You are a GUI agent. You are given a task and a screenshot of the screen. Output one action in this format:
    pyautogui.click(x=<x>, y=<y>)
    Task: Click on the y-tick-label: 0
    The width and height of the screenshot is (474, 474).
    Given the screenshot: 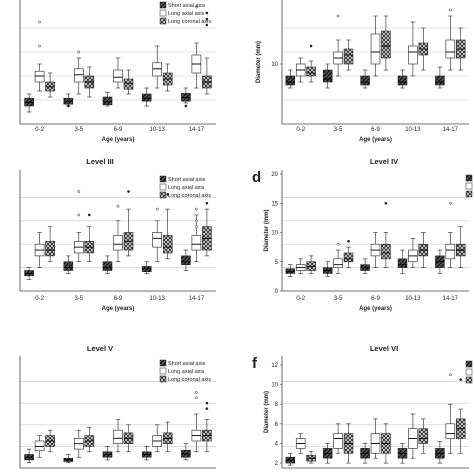 What is the action you would take?
    pyautogui.click(x=277, y=292)
    